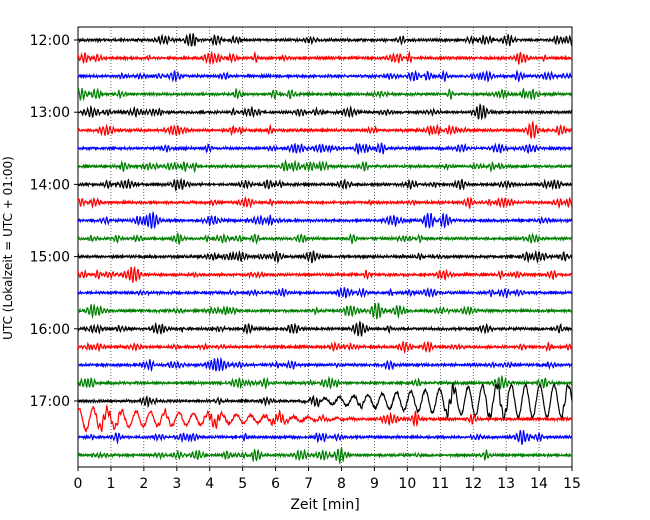 The height and width of the screenshot is (520, 650). Describe the element at coordinates (440, 484) in the screenshot. I see `x-tick-label: 11` at that location.